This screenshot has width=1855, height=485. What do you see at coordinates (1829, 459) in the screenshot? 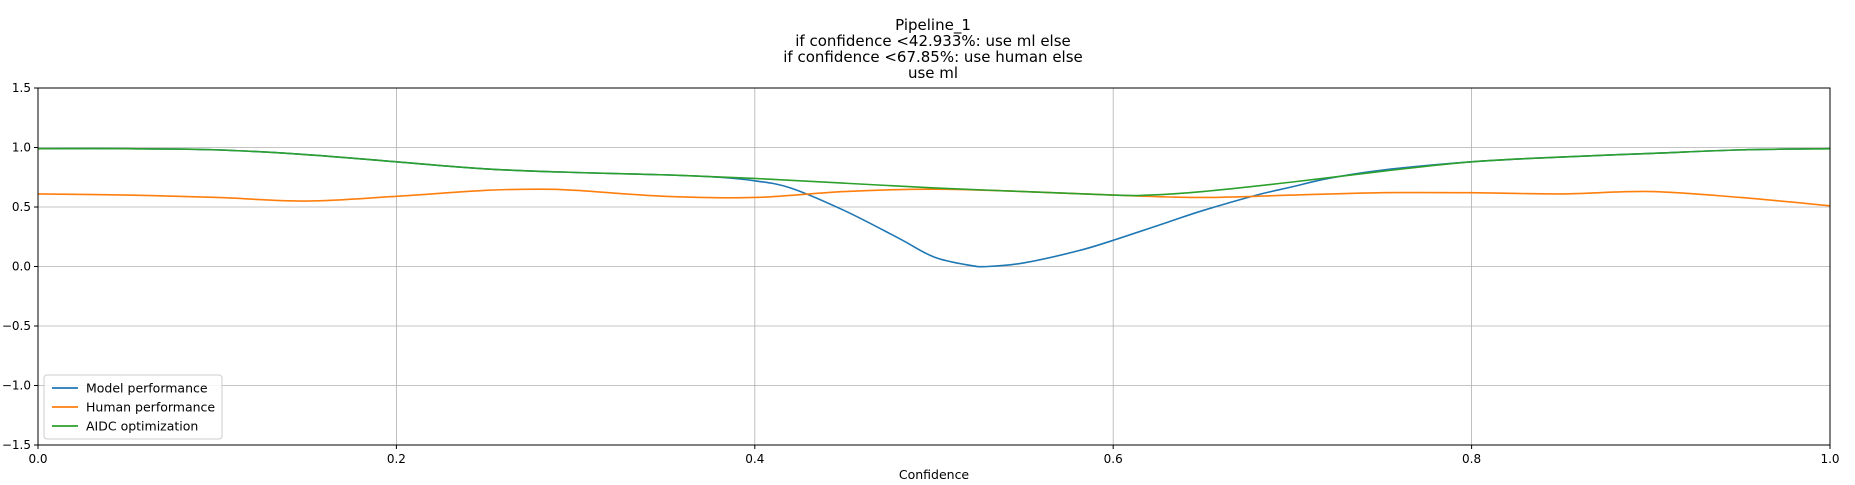
I see `x-tick-label: 1.0` at bounding box center [1829, 459].